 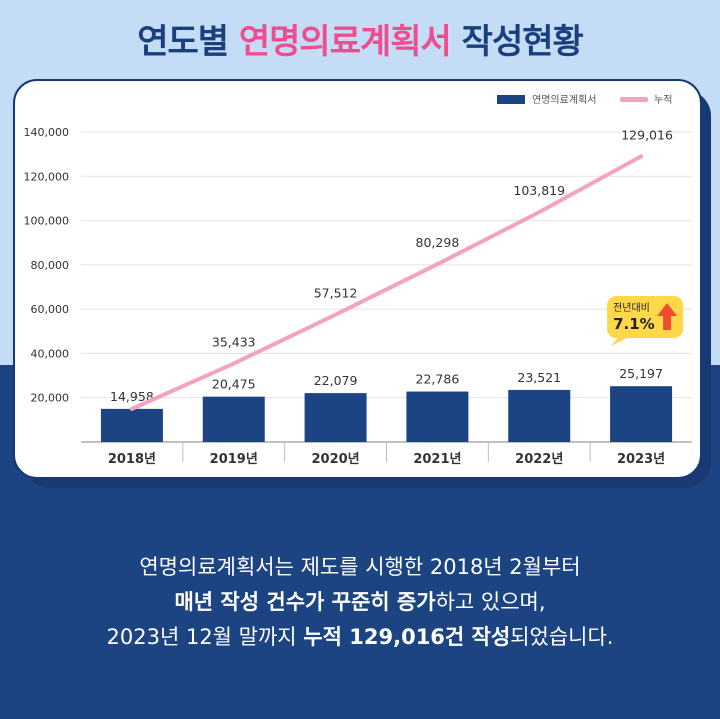 What do you see at coordinates (641, 373) in the screenshot?
I see `bar-value-label: 25,197` at bounding box center [641, 373].